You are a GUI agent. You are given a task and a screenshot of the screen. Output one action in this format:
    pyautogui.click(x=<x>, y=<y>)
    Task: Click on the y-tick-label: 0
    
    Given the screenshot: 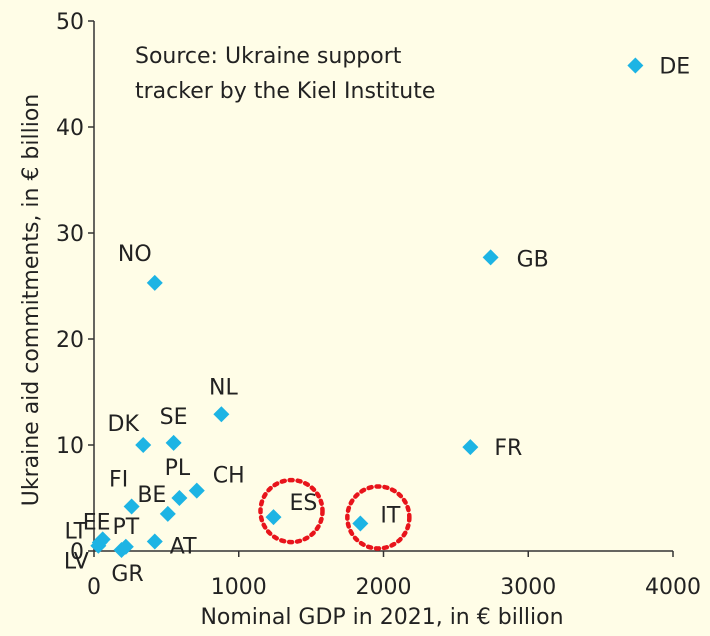 What is the action you would take?
    pyautogui.click(x=77, y=552)
    